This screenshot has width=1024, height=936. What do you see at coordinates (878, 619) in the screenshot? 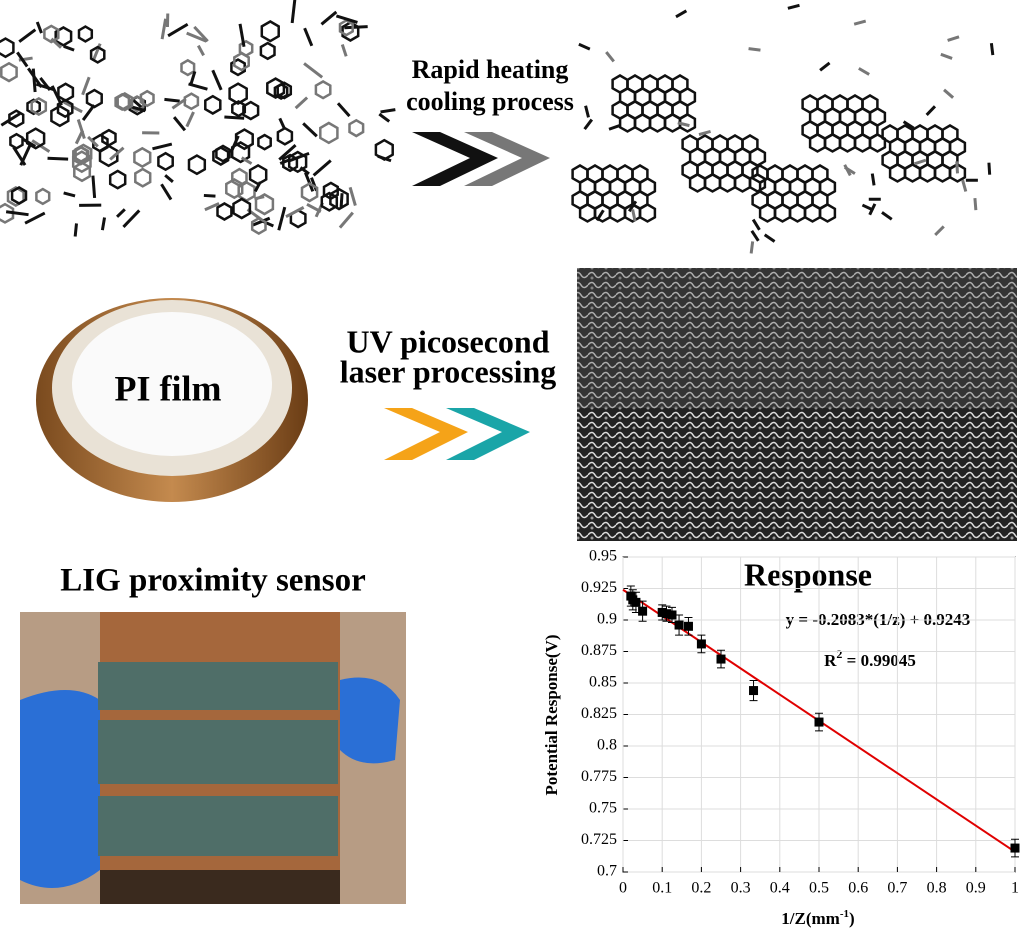
I see `equation: y = -0.2083*(1/z) + 0.9243` at bounding box center [878, 619].